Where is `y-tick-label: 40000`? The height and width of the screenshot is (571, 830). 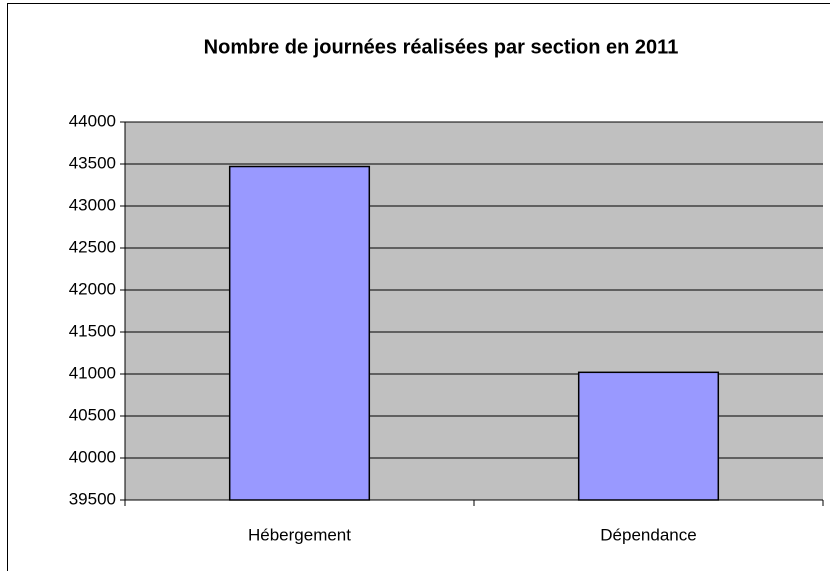
y-tick-label: 40000 is located at coordinates (92, 456).